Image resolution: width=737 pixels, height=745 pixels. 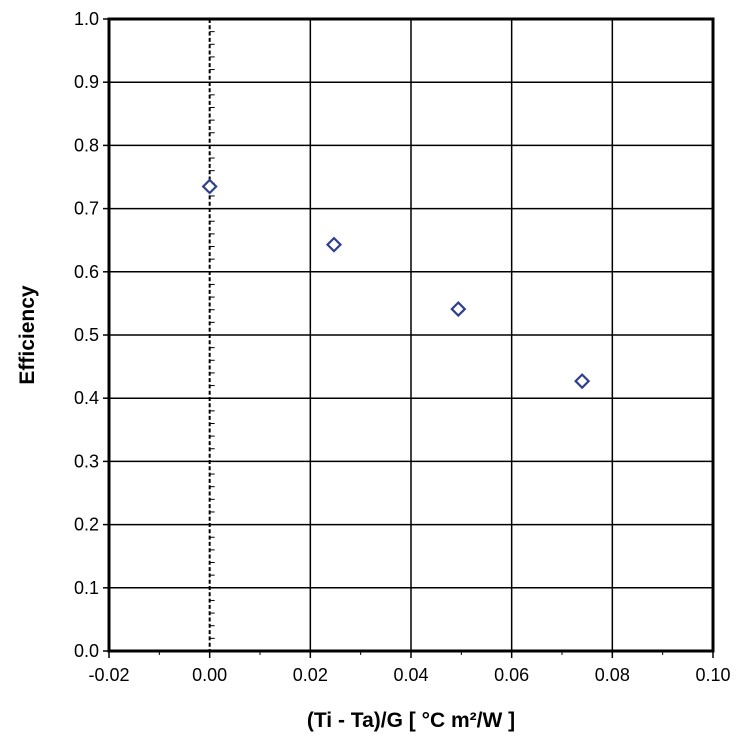 What do you see at coordinates (511, 675) in the screenshot?
I see `x-tick-label: 0.06` at bounding box center [511, 675].